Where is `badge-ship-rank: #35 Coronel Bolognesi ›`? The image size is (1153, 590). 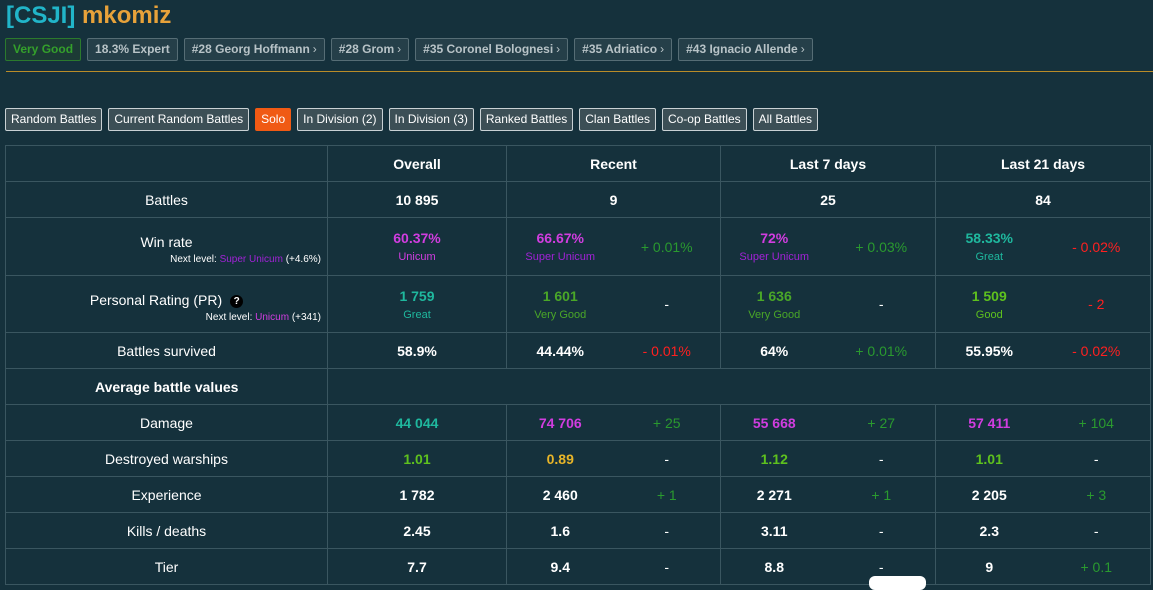
badge-ship-rank: #35 Coronel Bolognesi › is located at coordinates (492, 49).